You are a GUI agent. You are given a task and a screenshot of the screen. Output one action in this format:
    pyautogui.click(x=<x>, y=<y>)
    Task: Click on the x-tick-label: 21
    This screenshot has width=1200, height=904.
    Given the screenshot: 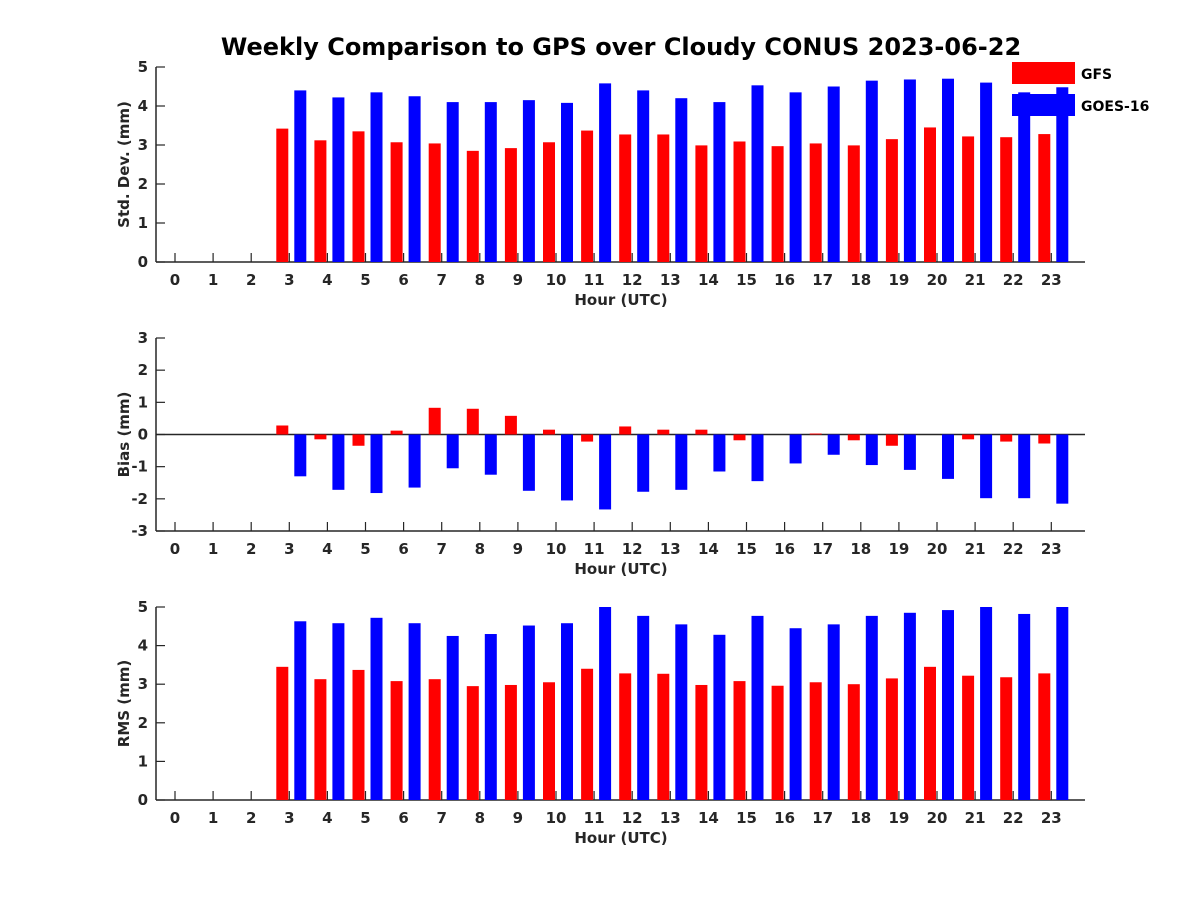 What is the action you would take?
    pyautogui.click(x=975, y=549)
    